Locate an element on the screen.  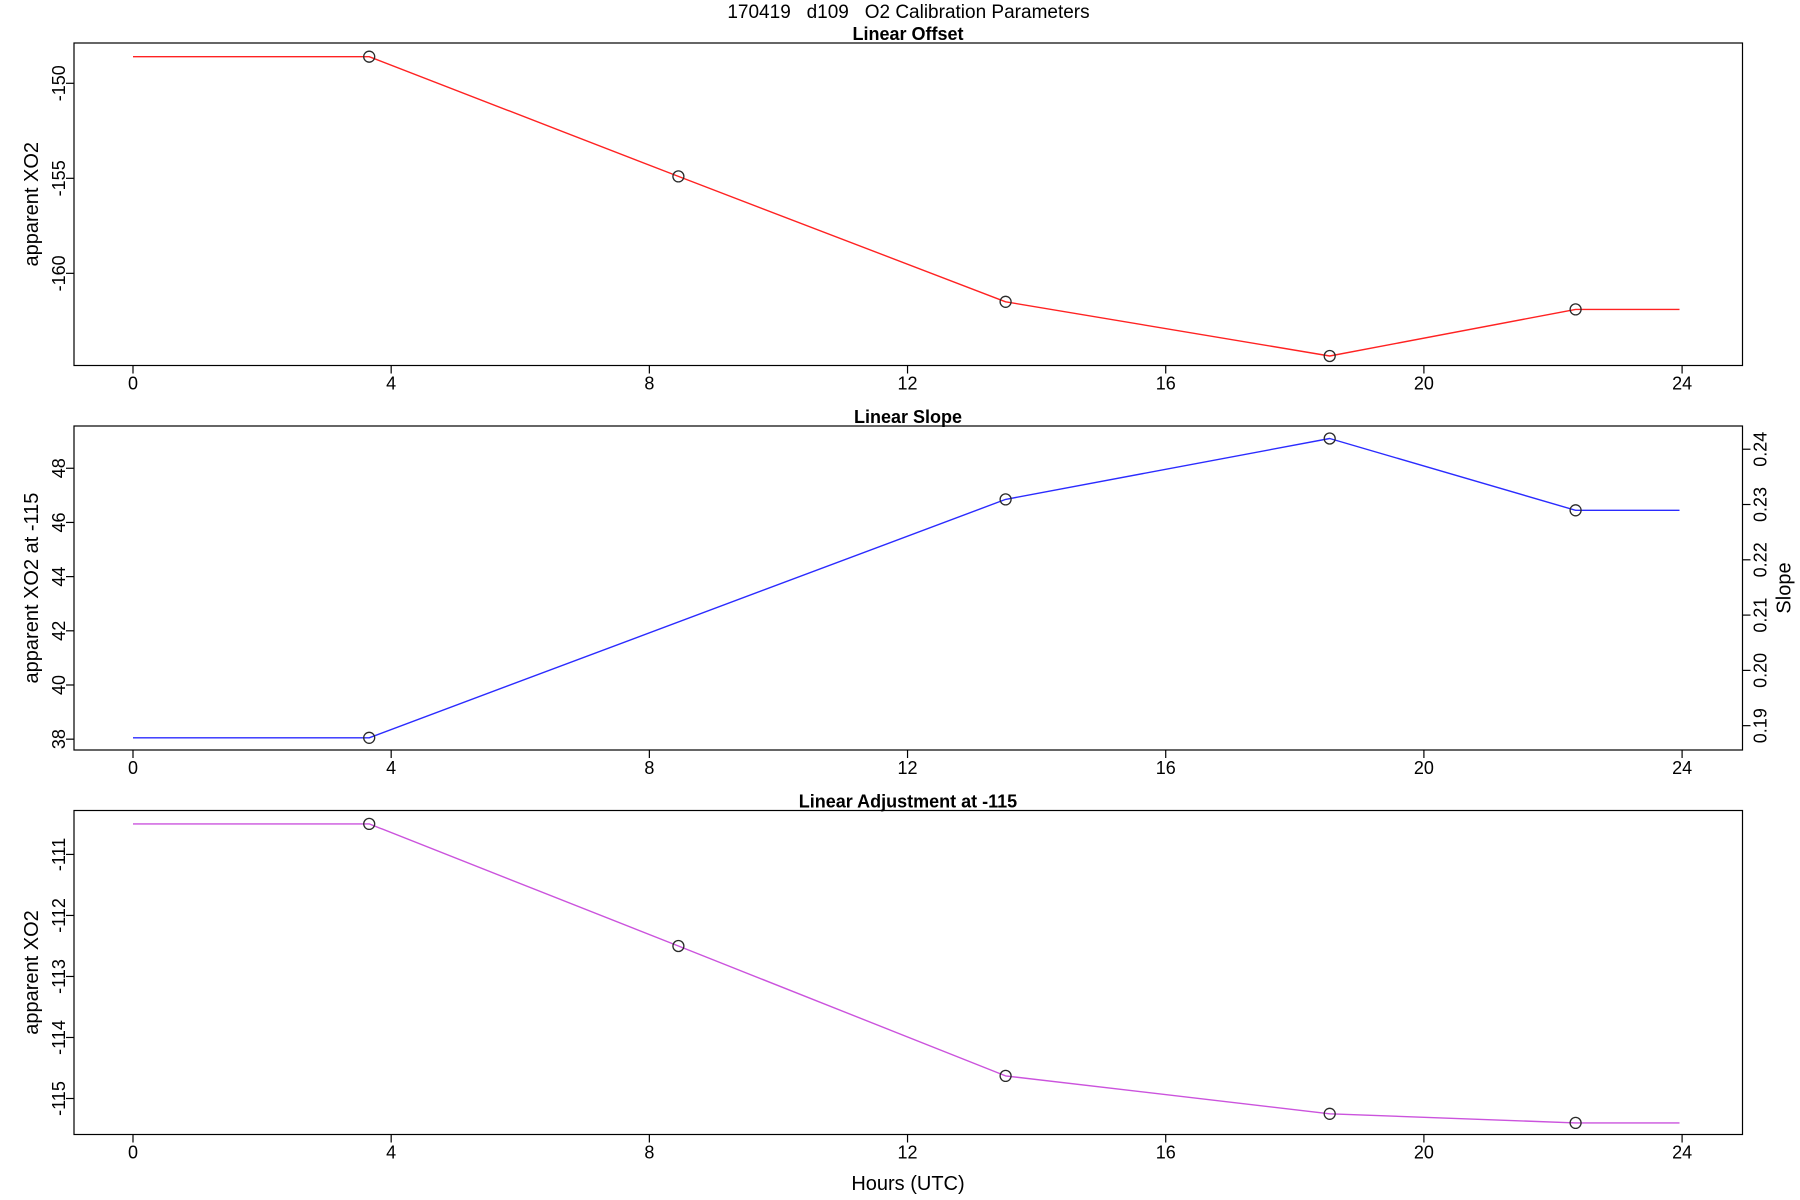
panel-title: Linear Slope is located at coordinates (908, 417).